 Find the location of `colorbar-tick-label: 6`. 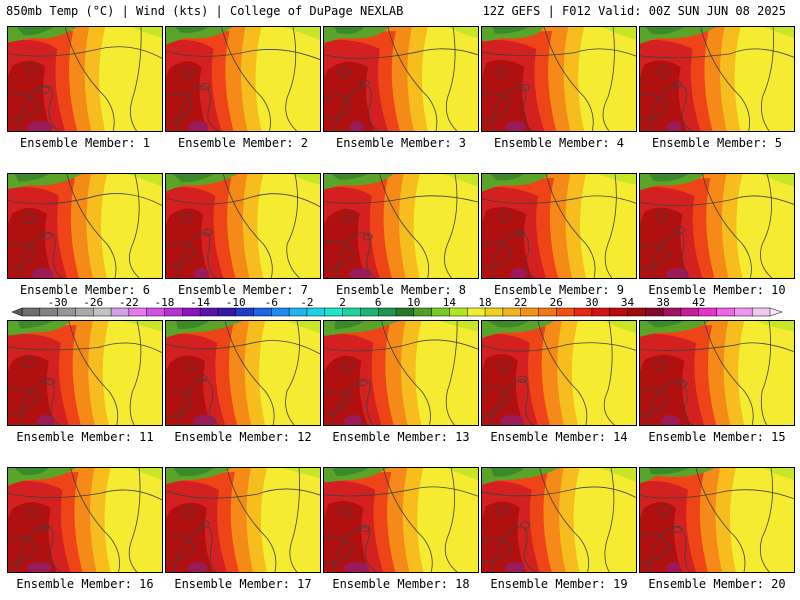

colorbar-tick-label: 6 is located at coordinates (378, 302).